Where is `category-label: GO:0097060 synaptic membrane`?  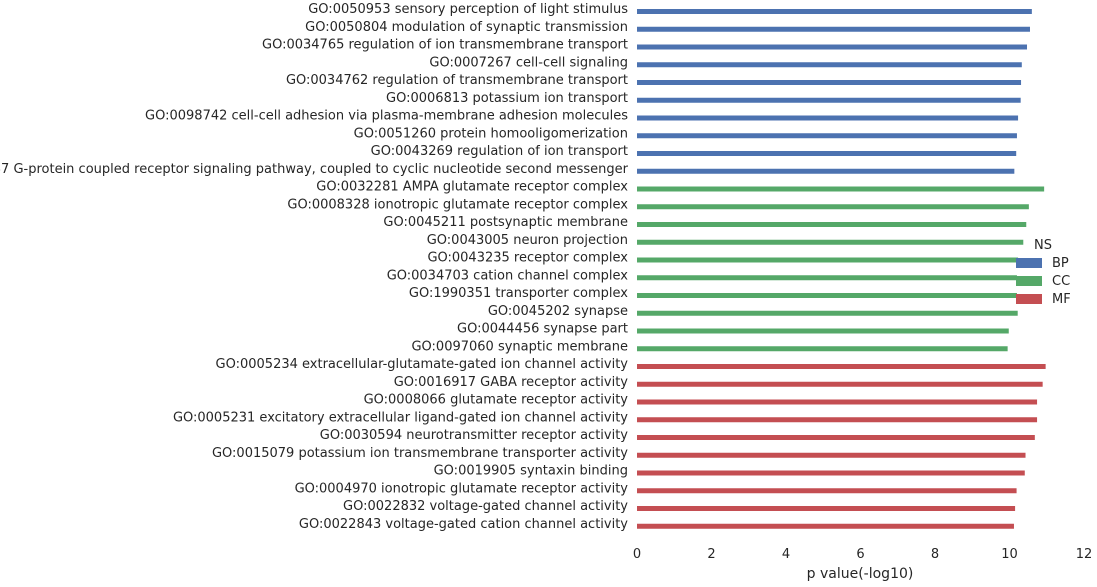
category-label: GO:0097060 synaptic membrane is located at coordinates (519, 346).